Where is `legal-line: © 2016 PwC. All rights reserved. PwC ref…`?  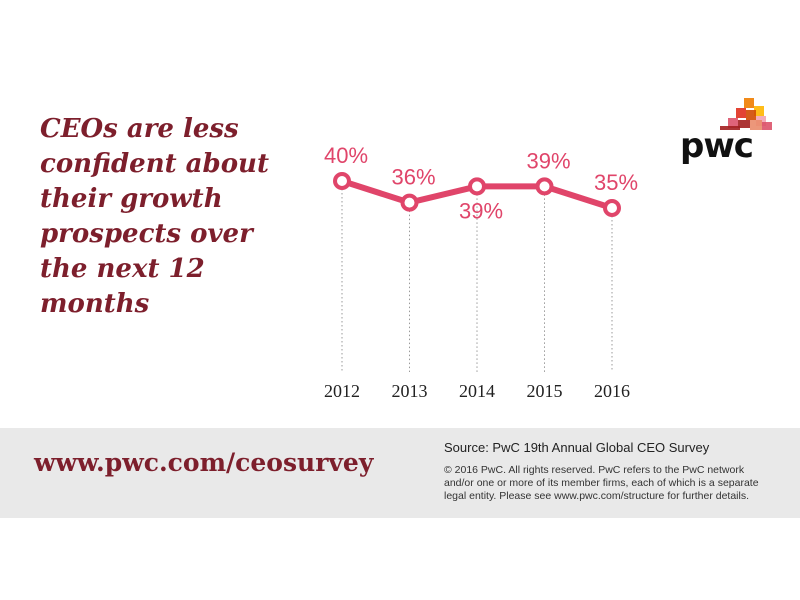
legal-line: © 2016 PwC. All rights reserved. PwC ref… is located at coordinates (594, 470).